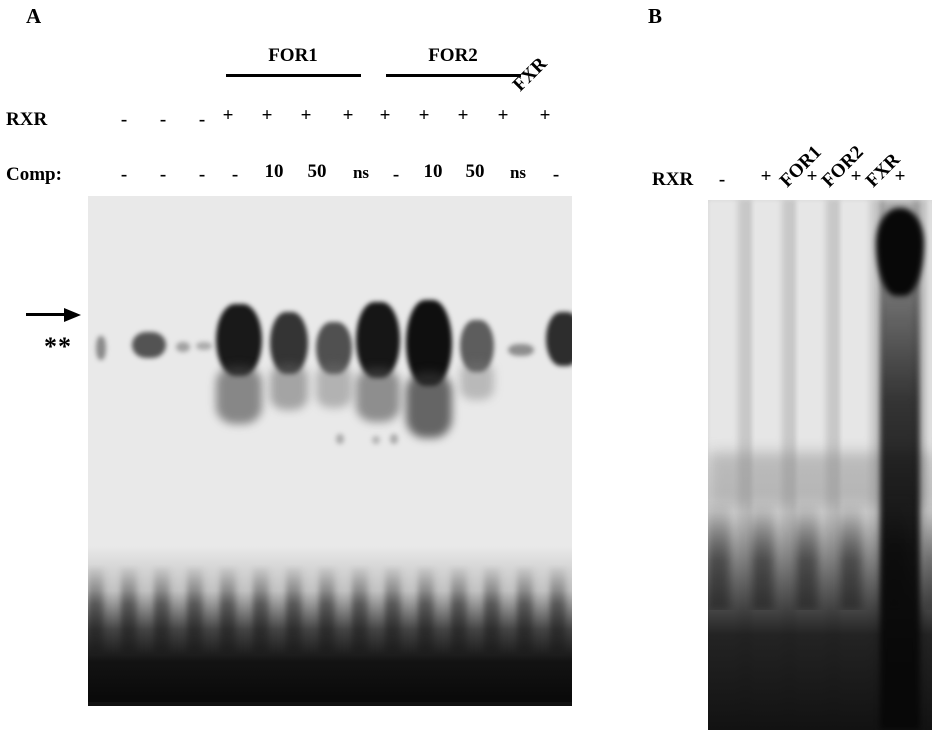 The height and width of the screenshot is (730, 947). I want to click on panel-b-lane-label-for1: FOR1, so click(800, 166).